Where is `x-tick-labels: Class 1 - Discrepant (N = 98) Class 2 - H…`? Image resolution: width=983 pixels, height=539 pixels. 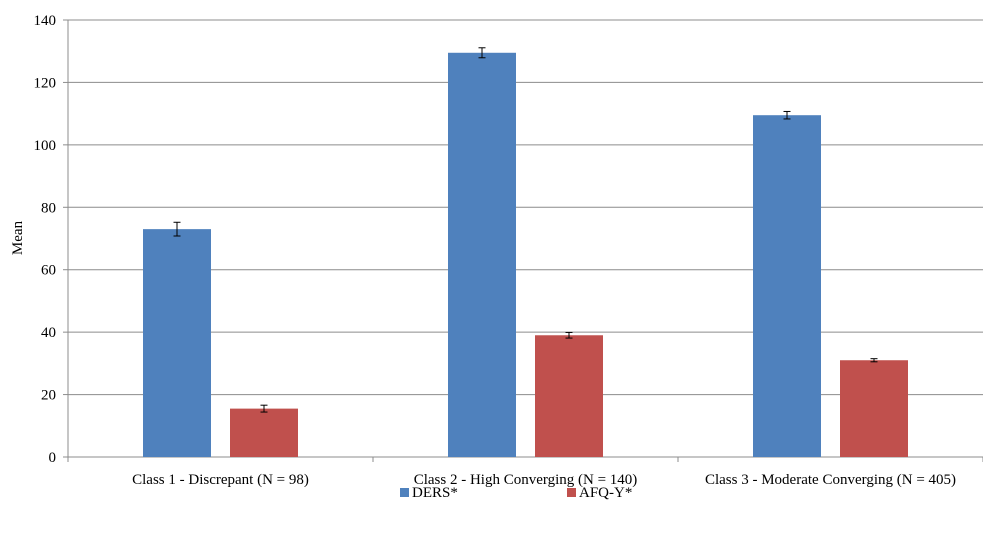
x-tick-labels: Class 1 - Discrepant (N = 98) Class 2 - H… is located at coordinates (544, 480).